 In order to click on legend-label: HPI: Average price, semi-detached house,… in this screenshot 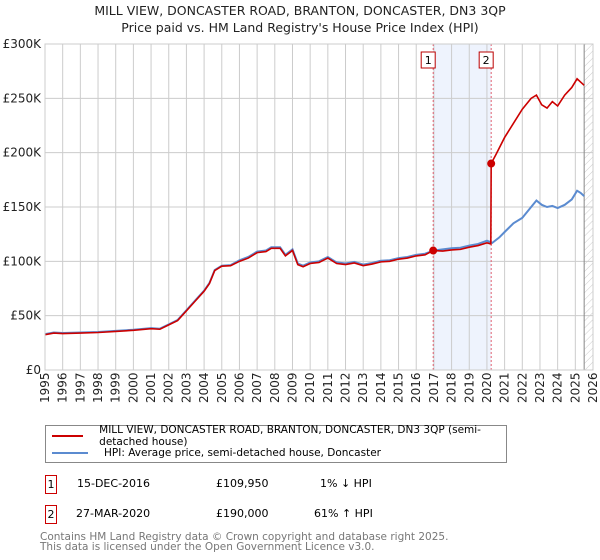, I will do `click(242, 453)`.